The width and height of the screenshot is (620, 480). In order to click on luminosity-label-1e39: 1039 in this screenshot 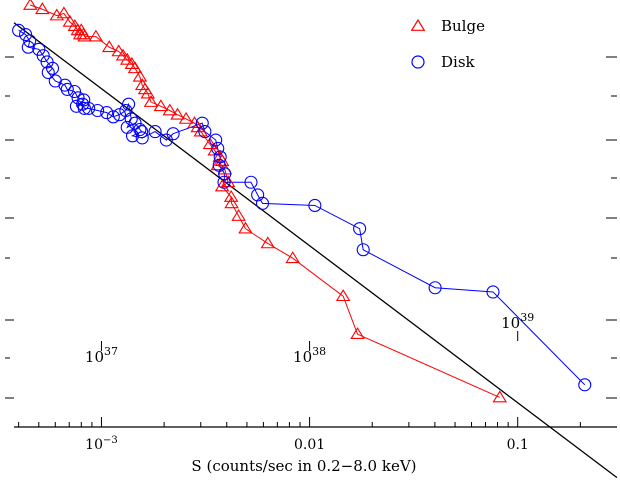, I will do `click(517, 321)`.